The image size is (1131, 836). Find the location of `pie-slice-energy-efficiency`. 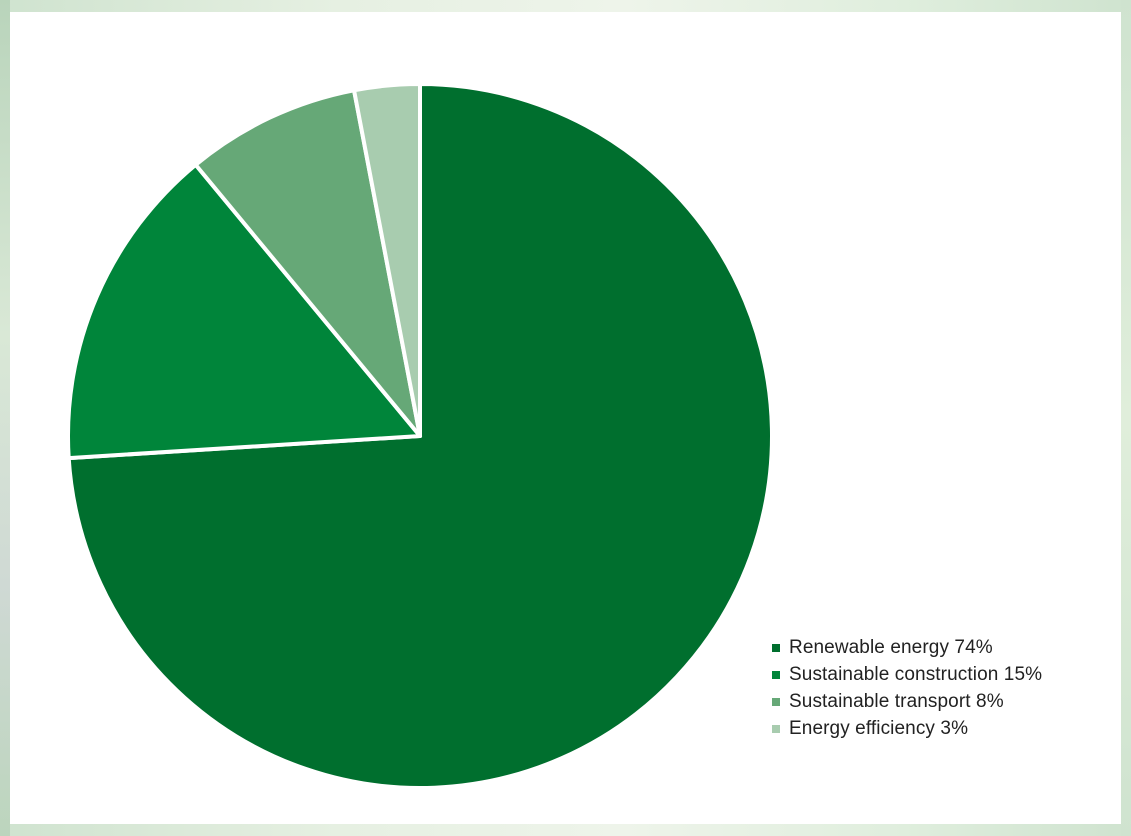

pie-slice-energy-efficiency is located at coordinates (387, 260).